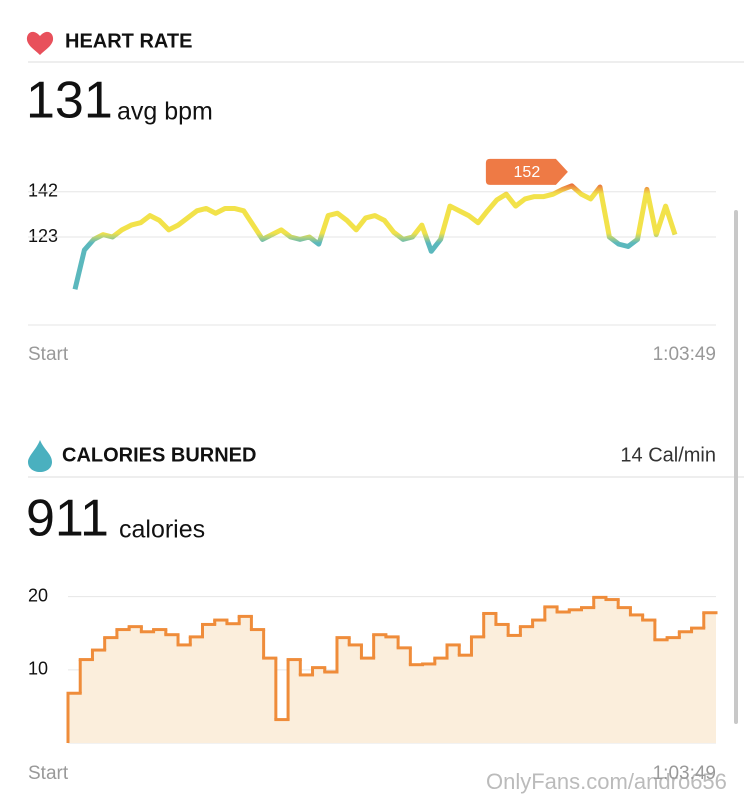 The height and width of the screenshot is (805, 744). I want to click on total-unit: calories, so click(162, 530).